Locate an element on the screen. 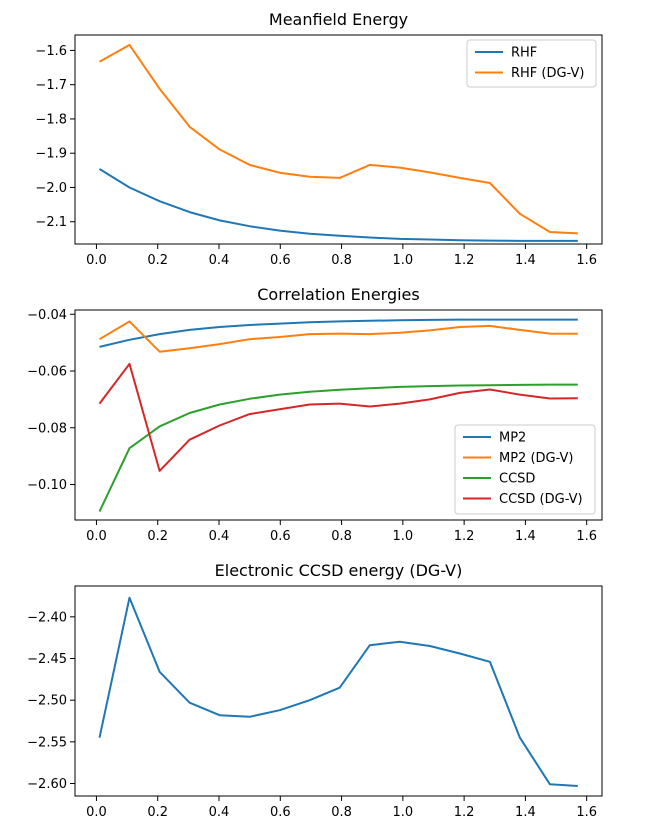 The width and height of the screenshot is (669, 838). legend-box is located at coordinates (525, 469).